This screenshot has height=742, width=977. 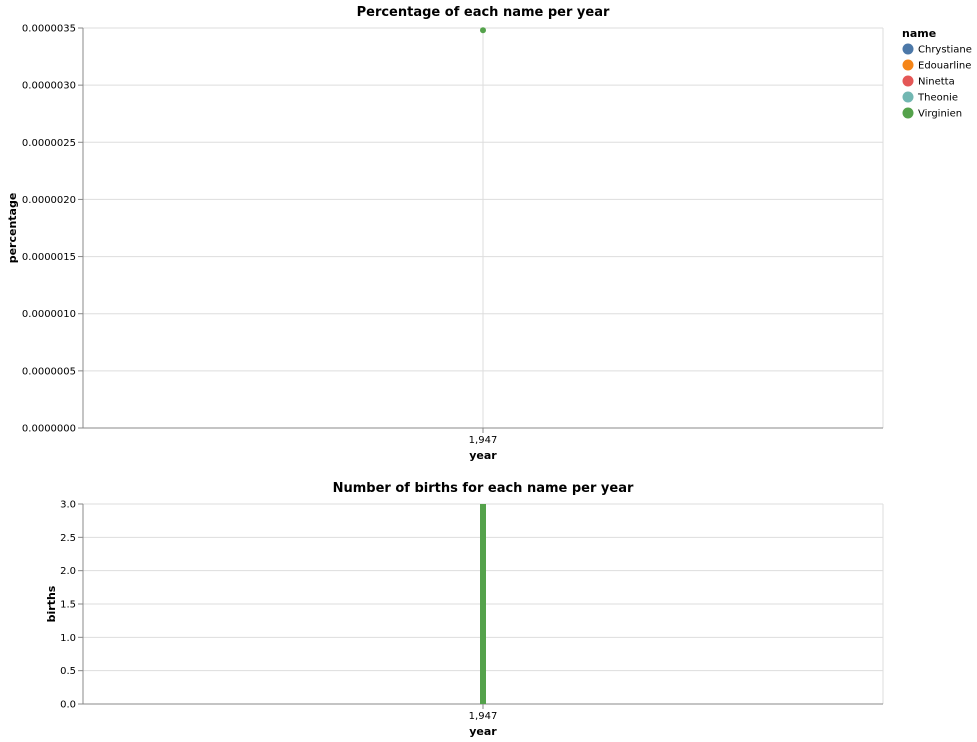 What do you see at coordinates (68, 705) in the screenshot?
I see `y-tick-label: 0.0` at bounding box center [68, 705].